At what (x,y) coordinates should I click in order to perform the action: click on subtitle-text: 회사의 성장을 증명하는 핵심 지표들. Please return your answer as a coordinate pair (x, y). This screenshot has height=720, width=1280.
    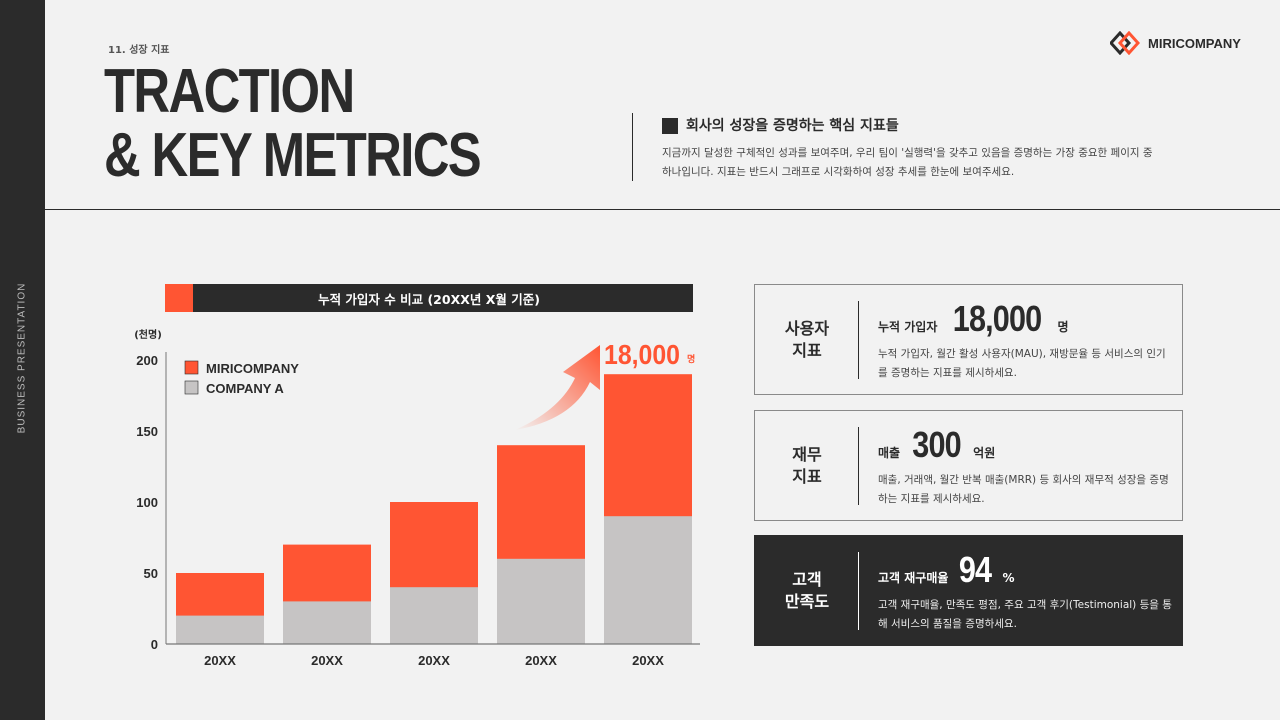
    Looking at the image, I should click on (792, 126).